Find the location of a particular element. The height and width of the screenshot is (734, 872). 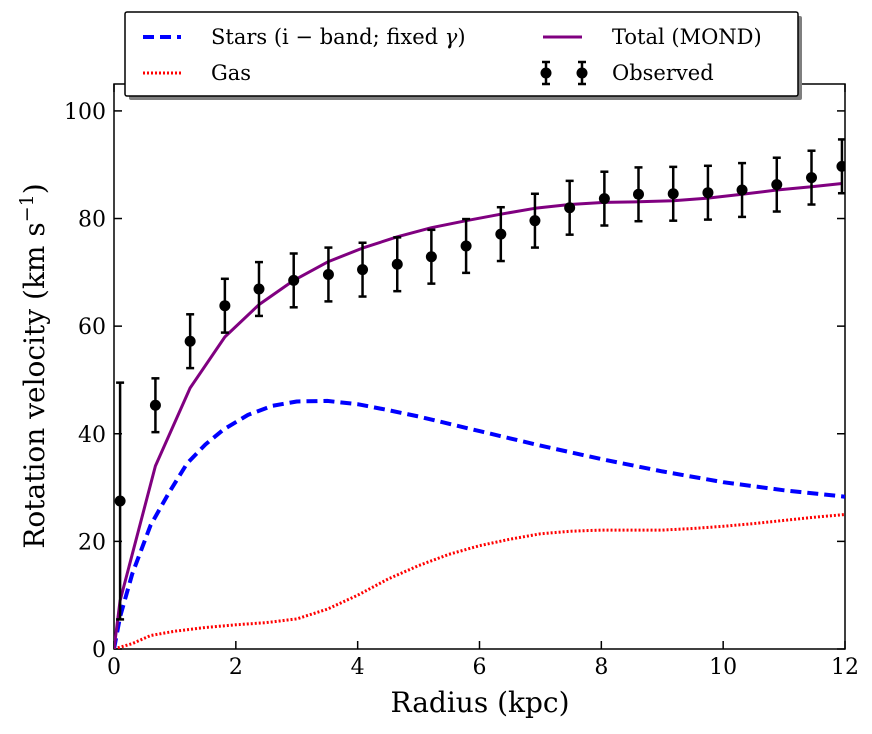

y-axis-label-main: Rotation velocity (km s is located at coordinates (34, 385).